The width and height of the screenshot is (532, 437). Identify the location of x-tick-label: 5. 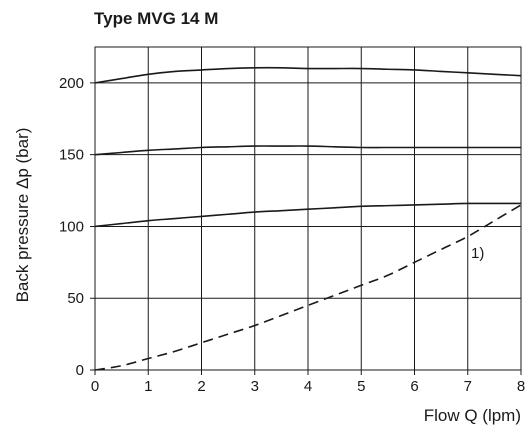
(361, 386).